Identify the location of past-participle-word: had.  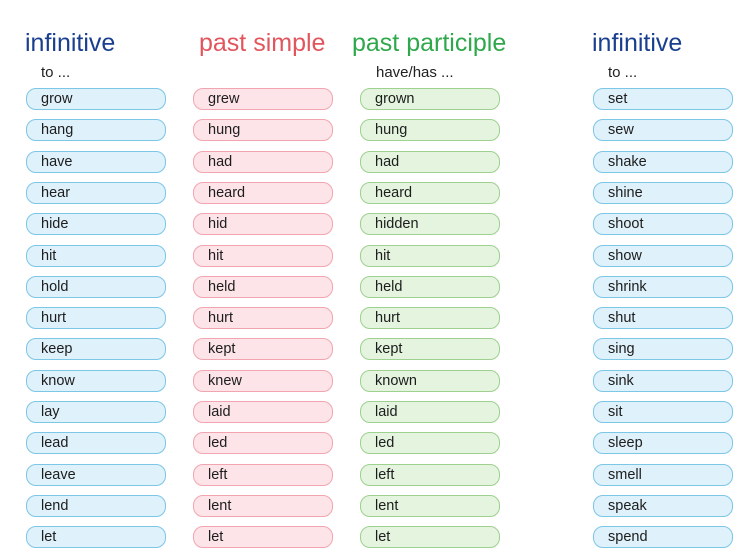
(430, 161).